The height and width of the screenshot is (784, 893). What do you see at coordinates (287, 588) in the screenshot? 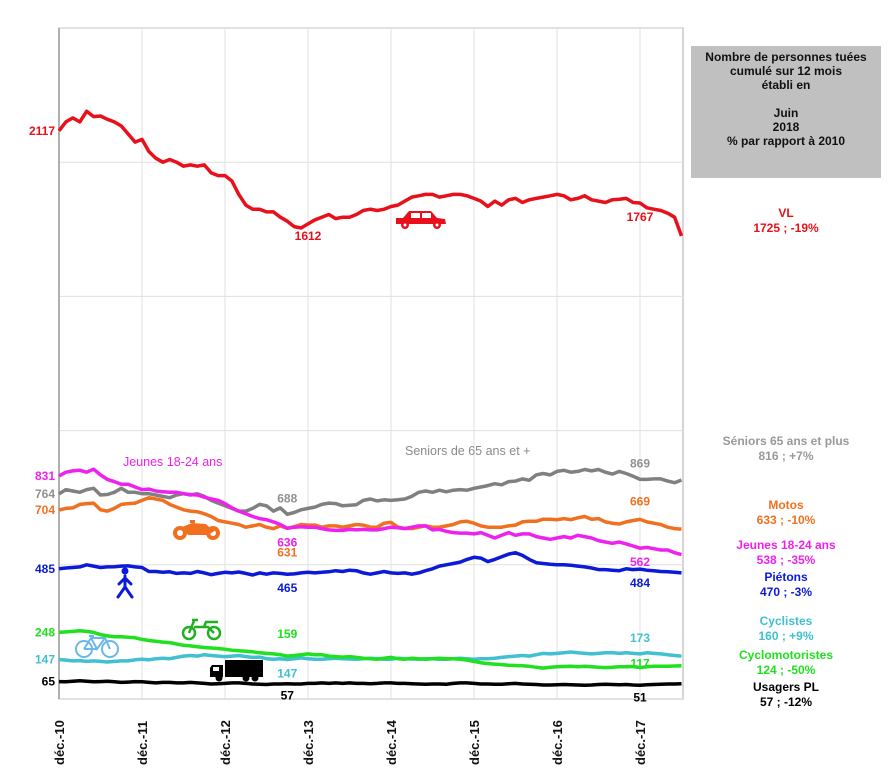
I see `data-label: 465` at bounding box center [287, 588].